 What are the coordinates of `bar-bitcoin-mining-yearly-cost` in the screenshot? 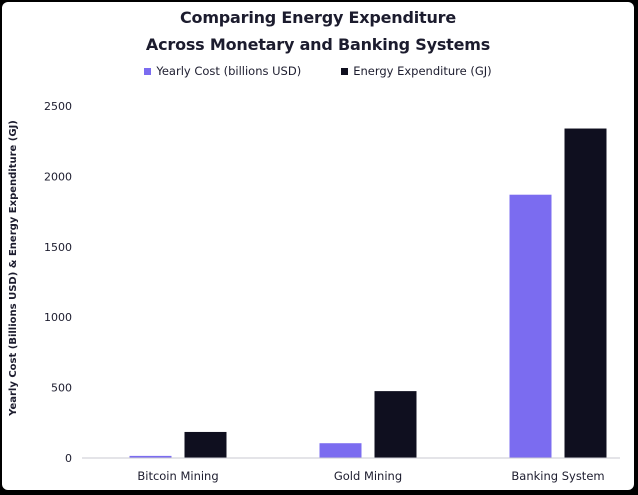 It's located at (150, 456).